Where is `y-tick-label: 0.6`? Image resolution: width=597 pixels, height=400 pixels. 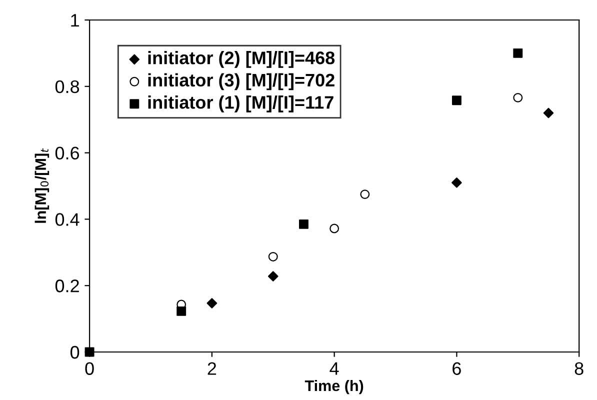 y-tick-label: 0.6 is located at coordinates (67, 153).